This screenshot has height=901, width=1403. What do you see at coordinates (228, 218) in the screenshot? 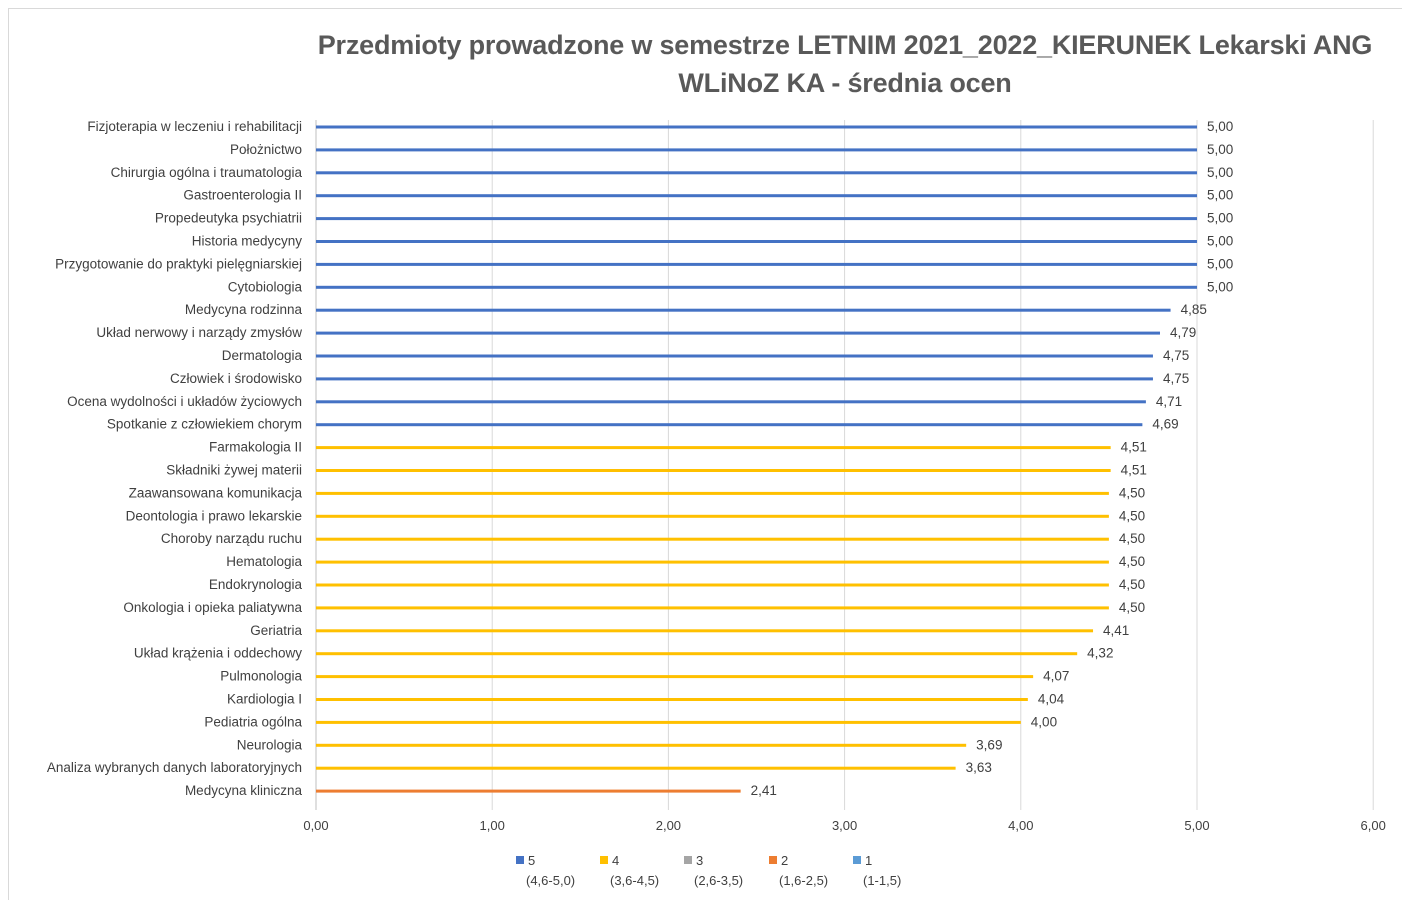
I see `category-label: Propedeutyka psychiatrii` at bounding box center [228, 218].